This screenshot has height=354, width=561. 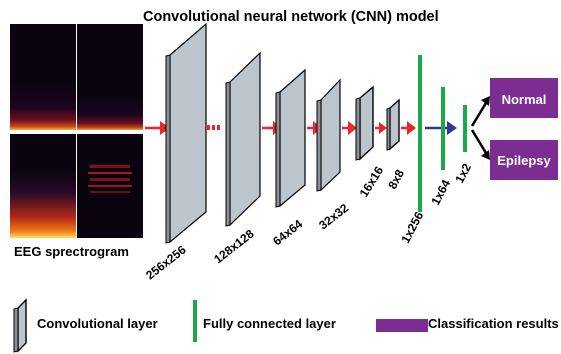 I want to click on arrow-input-to-conv1, so click(x=157, y=128).